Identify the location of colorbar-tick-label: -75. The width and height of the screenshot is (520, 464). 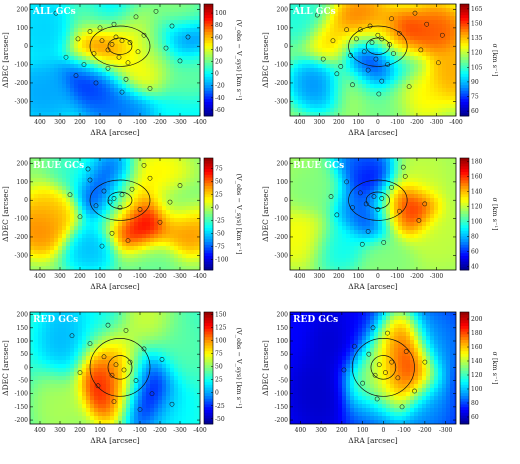
(220, 247).